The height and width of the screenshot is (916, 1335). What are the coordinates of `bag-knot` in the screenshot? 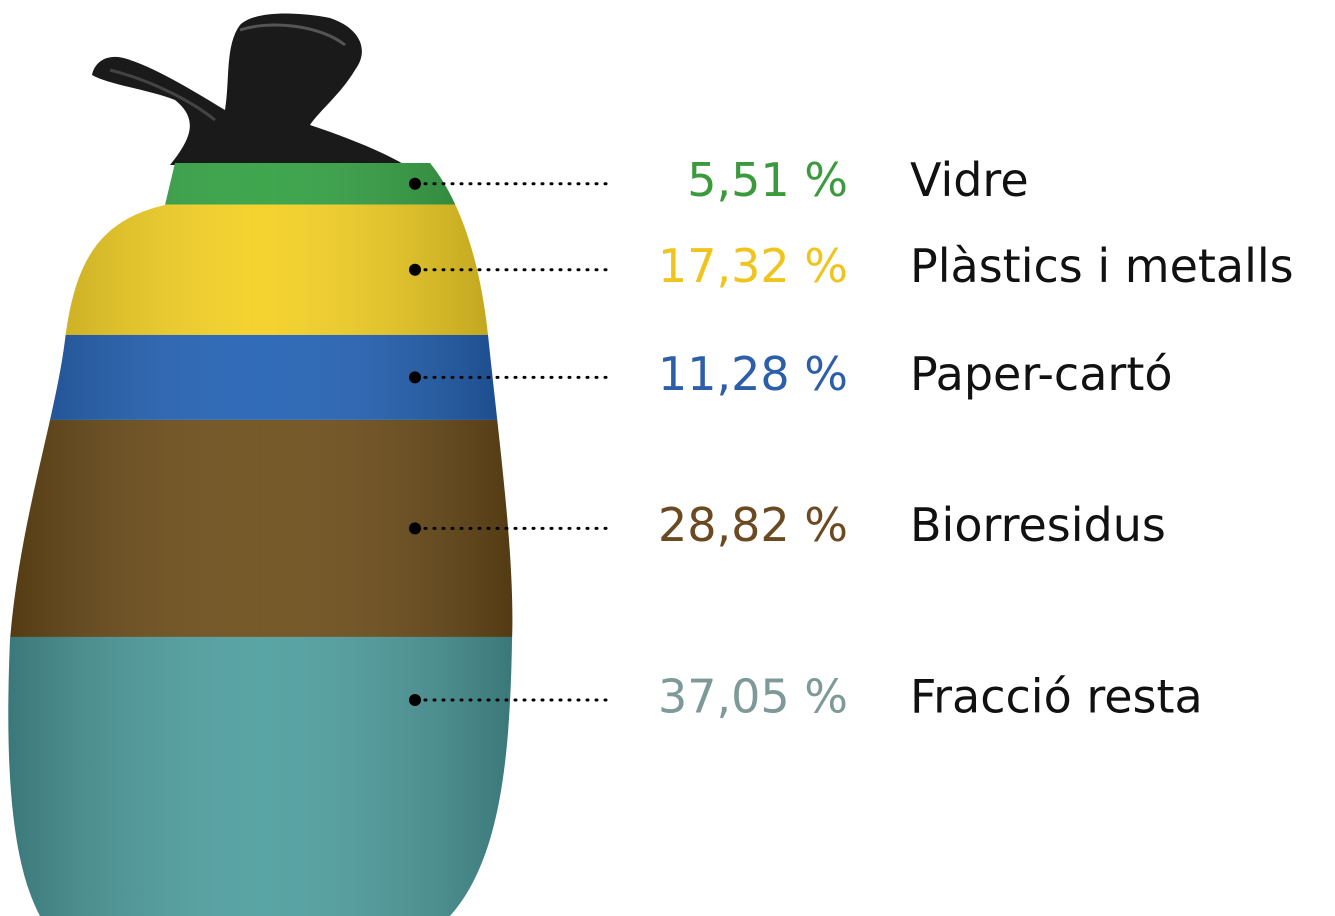 It's located at (248, 89).